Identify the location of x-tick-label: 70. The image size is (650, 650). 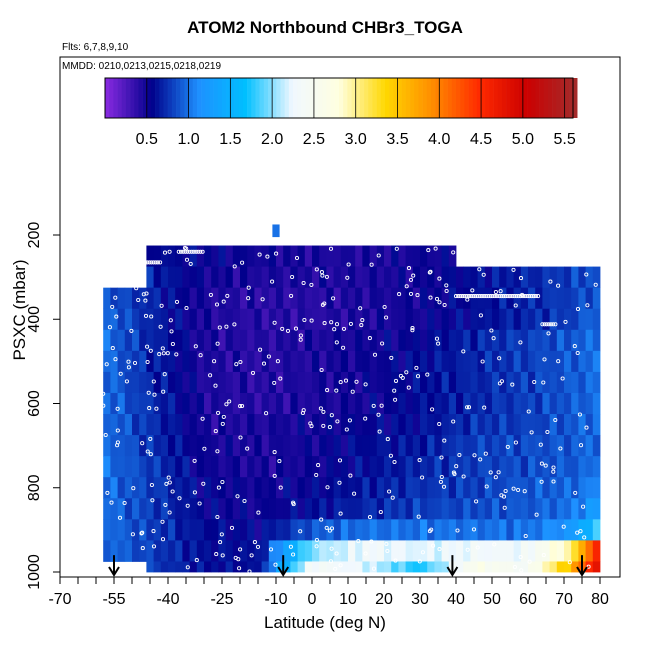
(564, 599).